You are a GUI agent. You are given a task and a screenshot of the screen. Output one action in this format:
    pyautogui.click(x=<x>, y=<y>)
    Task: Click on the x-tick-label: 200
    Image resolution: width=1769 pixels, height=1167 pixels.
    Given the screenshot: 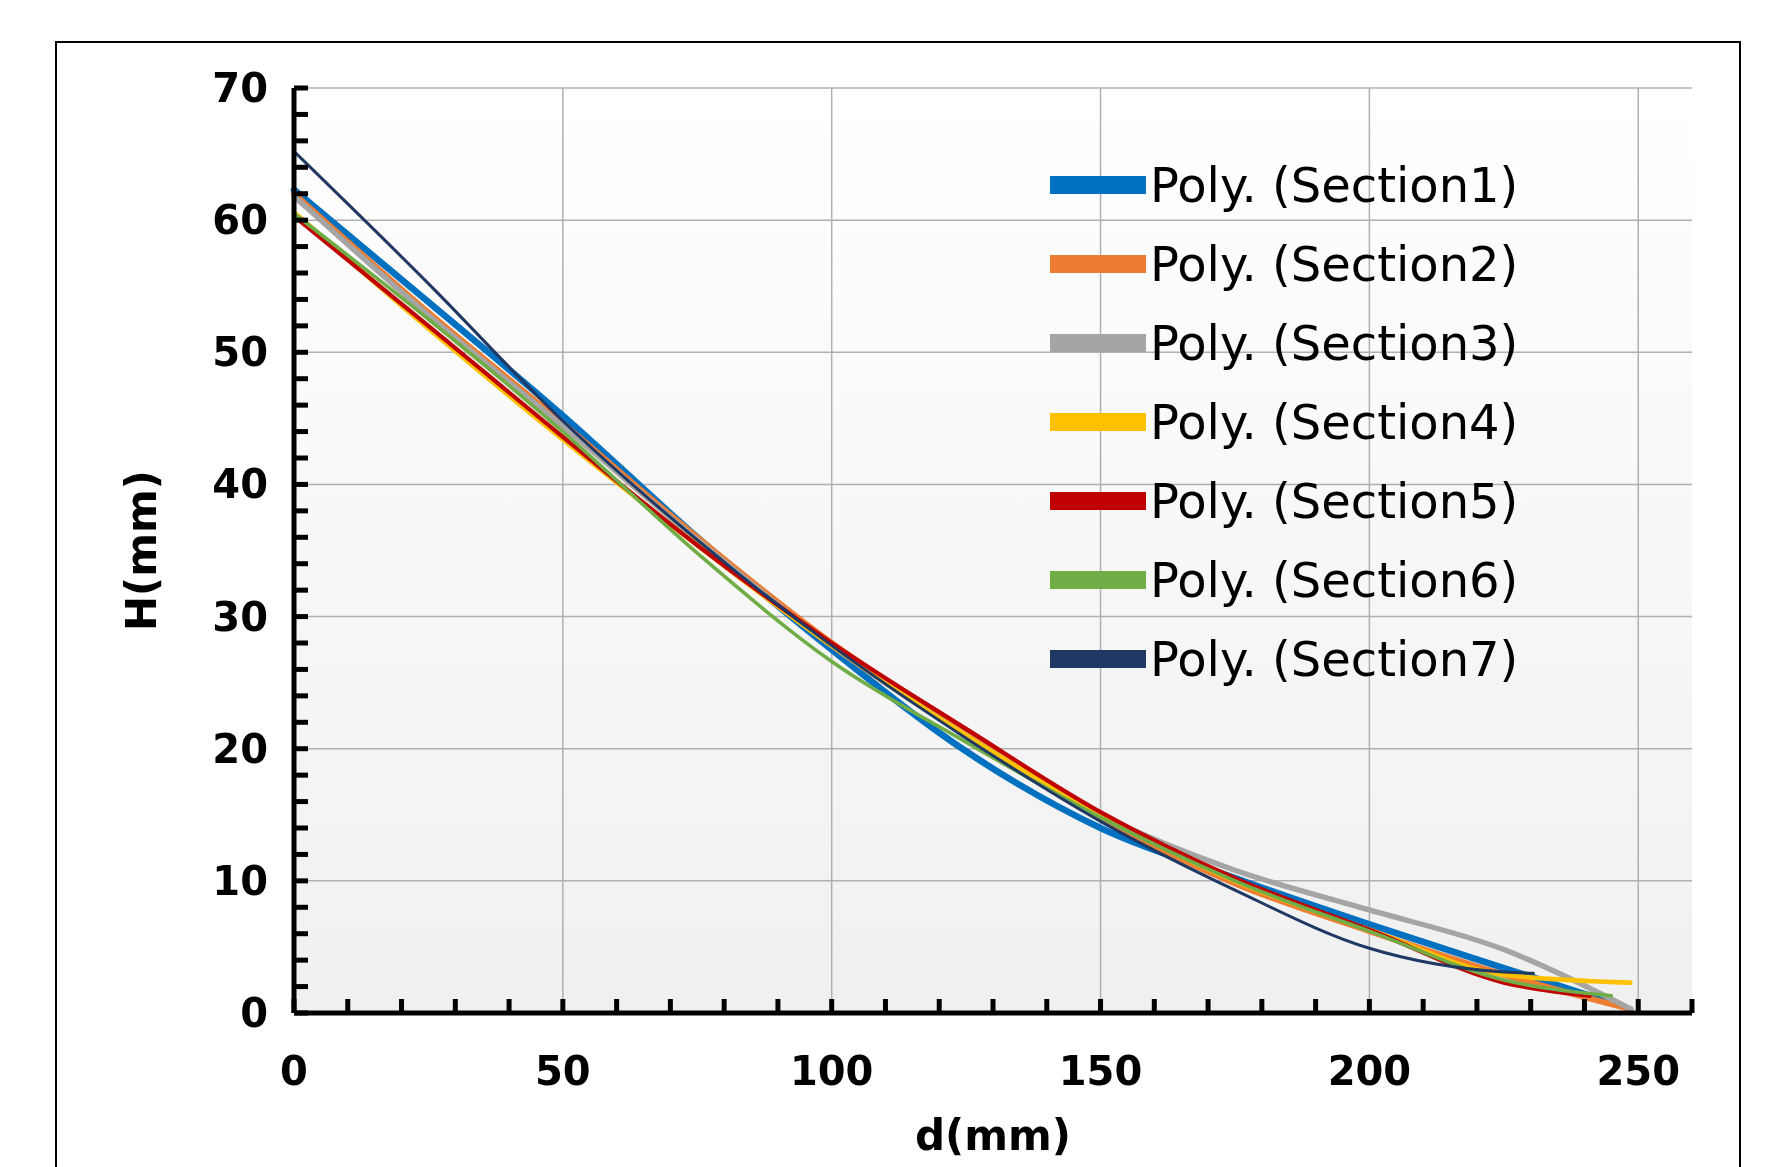 What is the action you would take?
    pyautogui.click(x=1369, y=1071)
    